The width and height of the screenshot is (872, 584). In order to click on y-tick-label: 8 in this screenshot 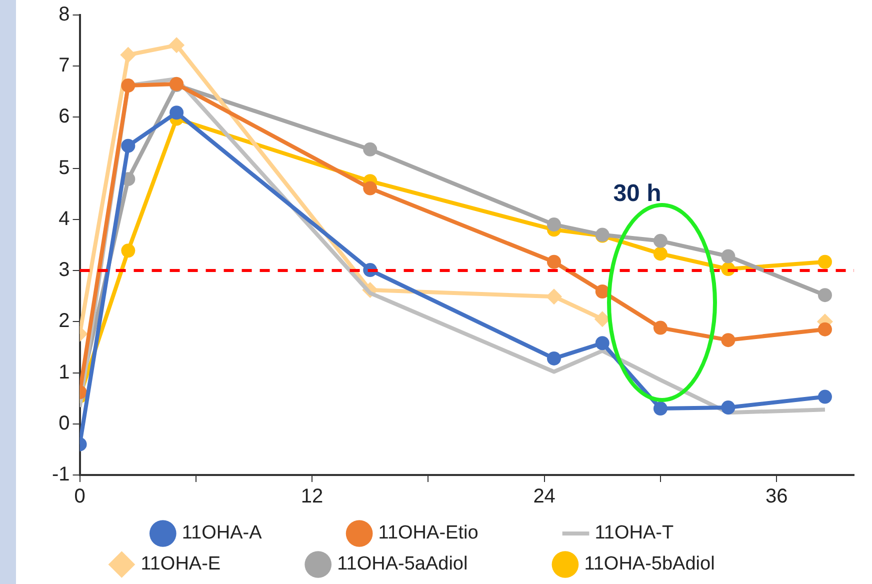, I will do `click(64, 15)`.